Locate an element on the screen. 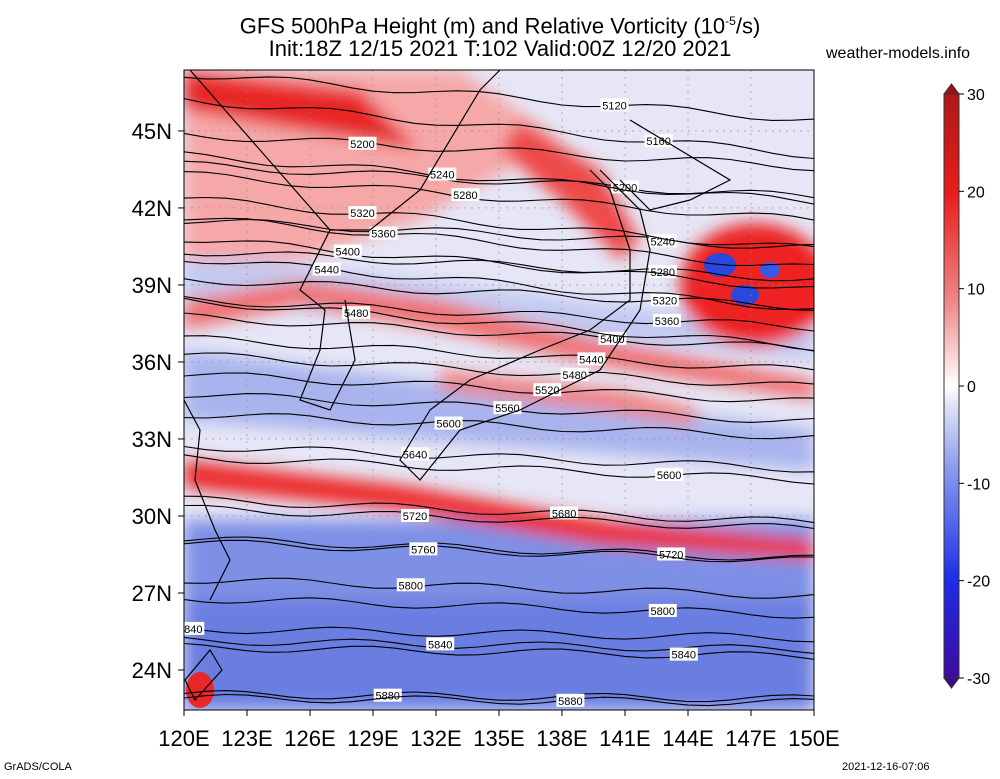 The width and height of the screenshot is (1000, 779). lon-tick-label: 135E is located at coordinates (498, 738).